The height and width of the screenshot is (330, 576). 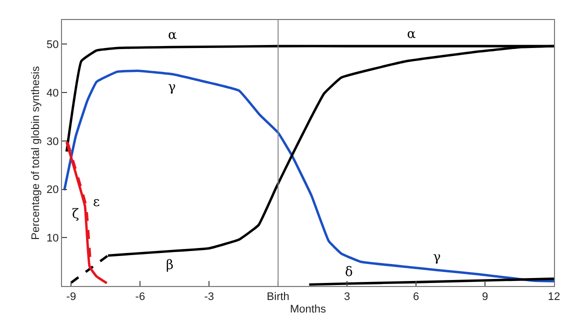 What do you see at coordinates (52, 238) in the screenshot?
I see `y-tick-label: 10` at bounding box center [52, 238].